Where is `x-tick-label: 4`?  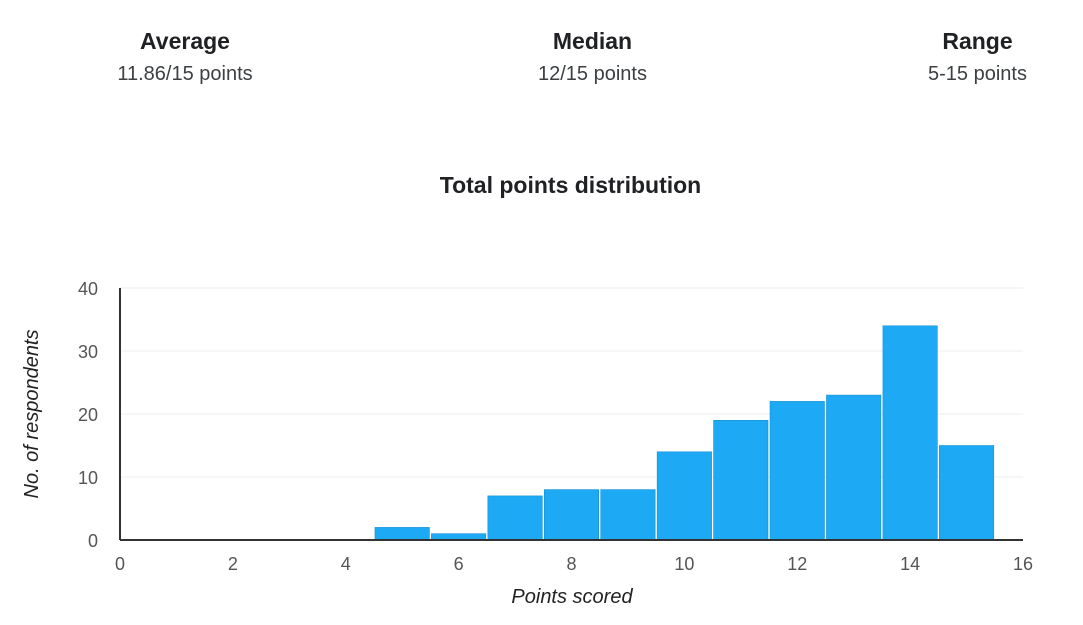 x-tick-label: 4 is located at coordinates (346, 564).